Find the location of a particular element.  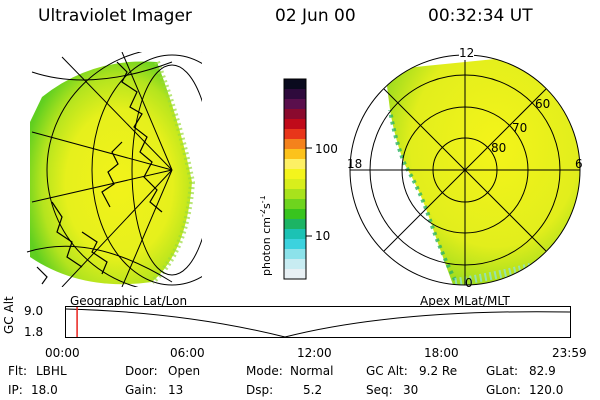

colorbar-stripes is located at coordinates (295, 179).